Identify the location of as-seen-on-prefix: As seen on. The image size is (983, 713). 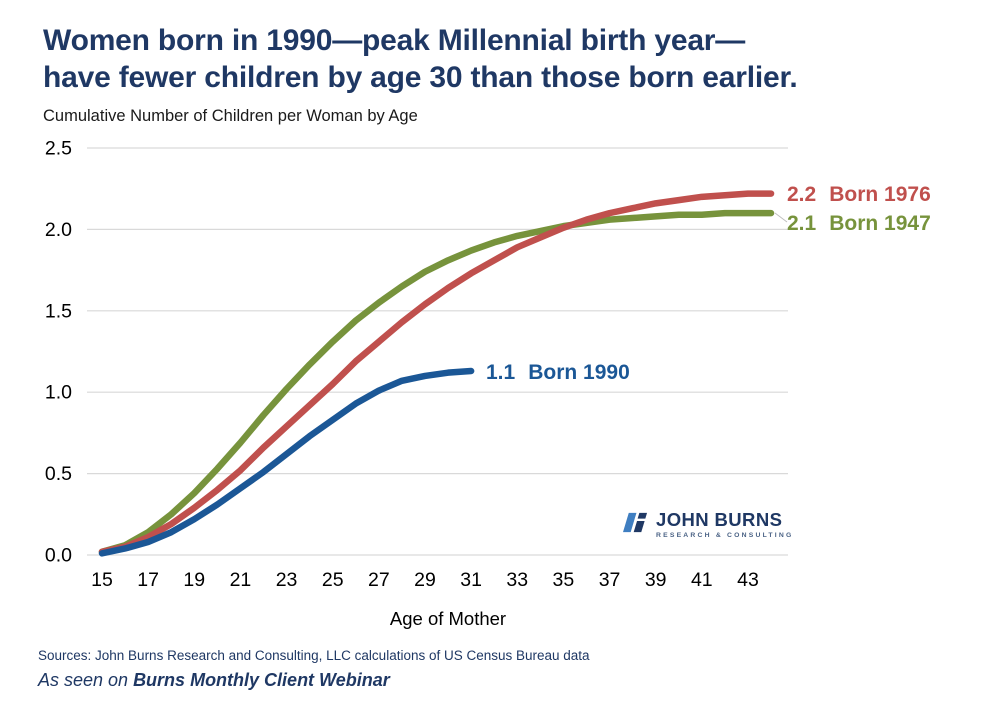
(83, 680).